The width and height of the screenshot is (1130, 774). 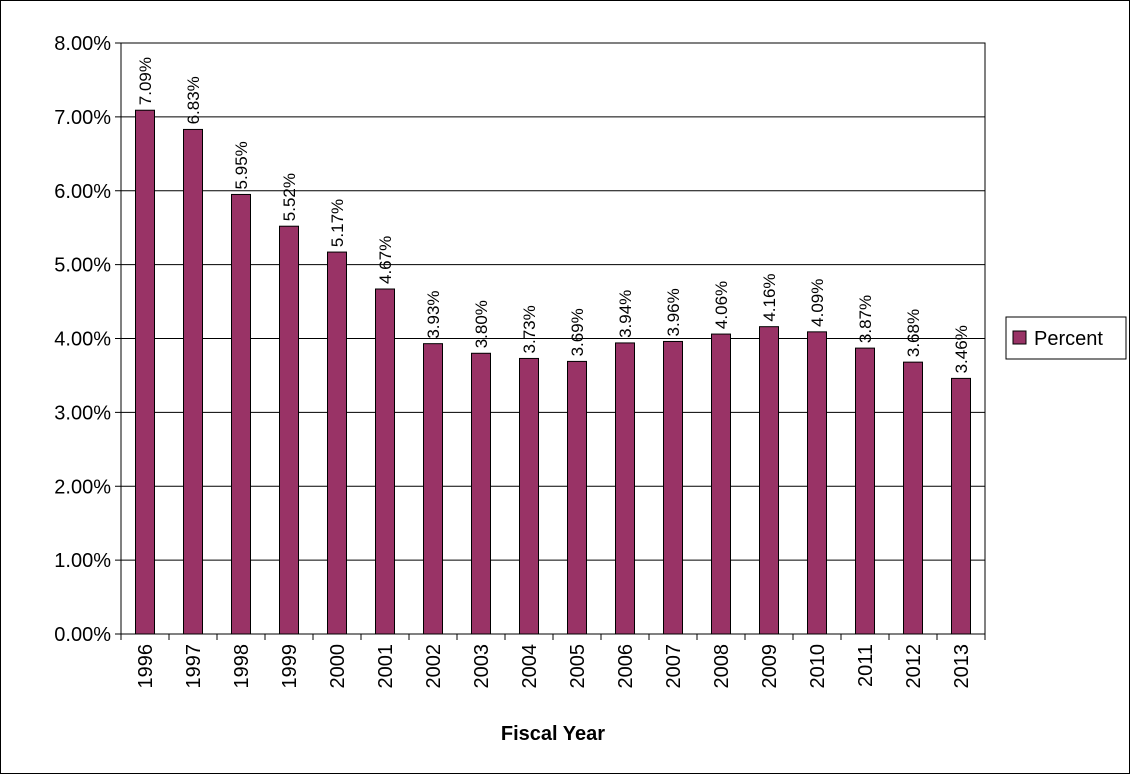 What do you see at coordinates (769, 297) in the screenshot?
I see `data-label: 4.16%` at bounding box center [769, 297].